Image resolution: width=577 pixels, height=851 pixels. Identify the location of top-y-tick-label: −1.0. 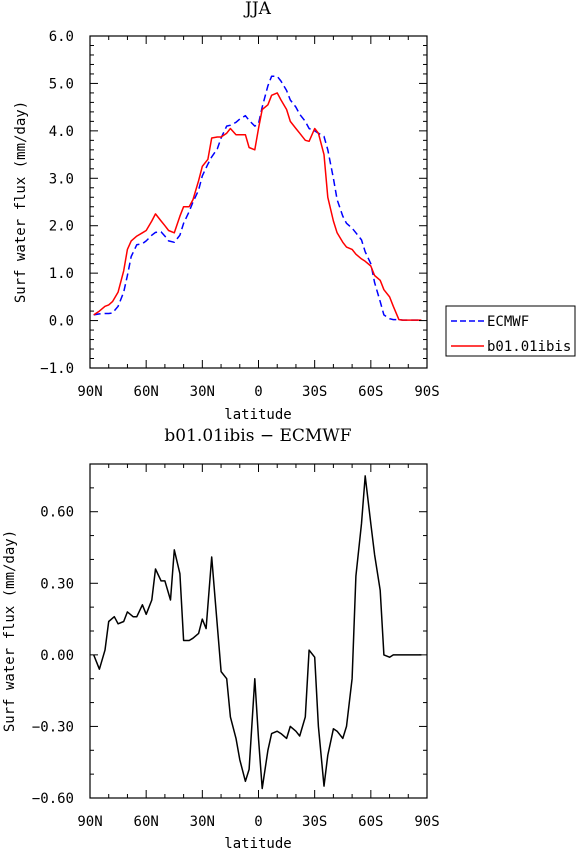
(57, 369).